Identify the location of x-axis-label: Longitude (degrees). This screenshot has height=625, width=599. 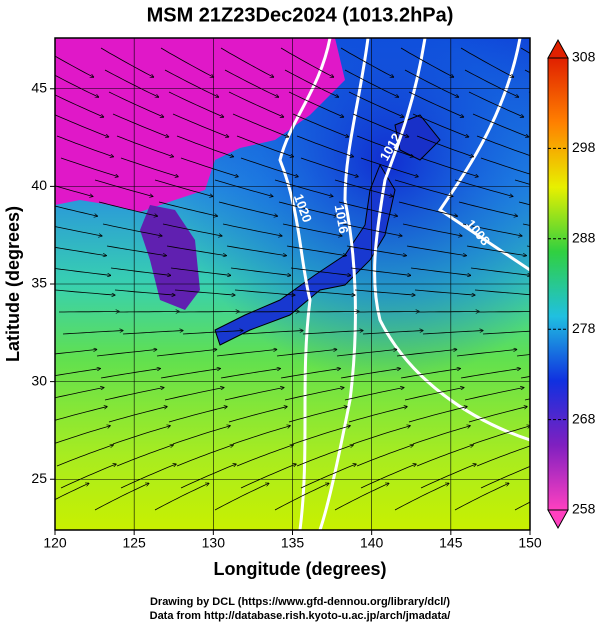
(299, 569).